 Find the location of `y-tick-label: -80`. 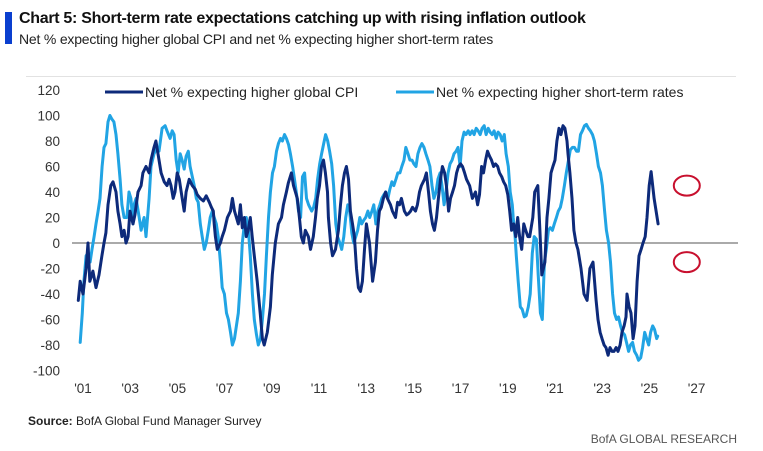

y-tick-label: -80 is located at coordinates (50, 345).